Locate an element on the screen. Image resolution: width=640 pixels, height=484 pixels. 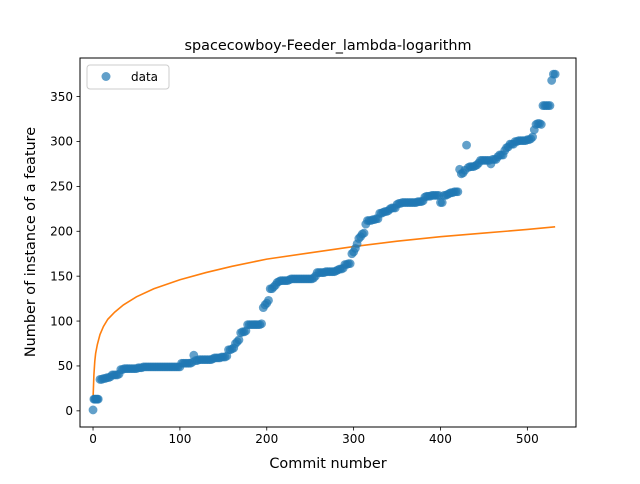
y-tick-label: 350 is located at coordinates (61, 97).